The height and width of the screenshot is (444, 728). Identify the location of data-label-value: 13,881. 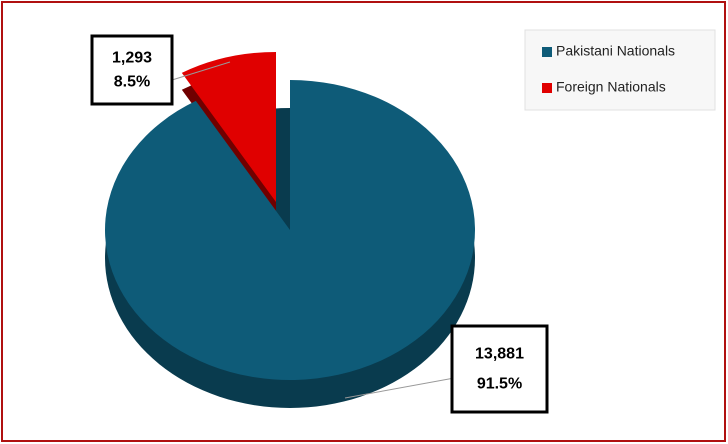
(499, 354).